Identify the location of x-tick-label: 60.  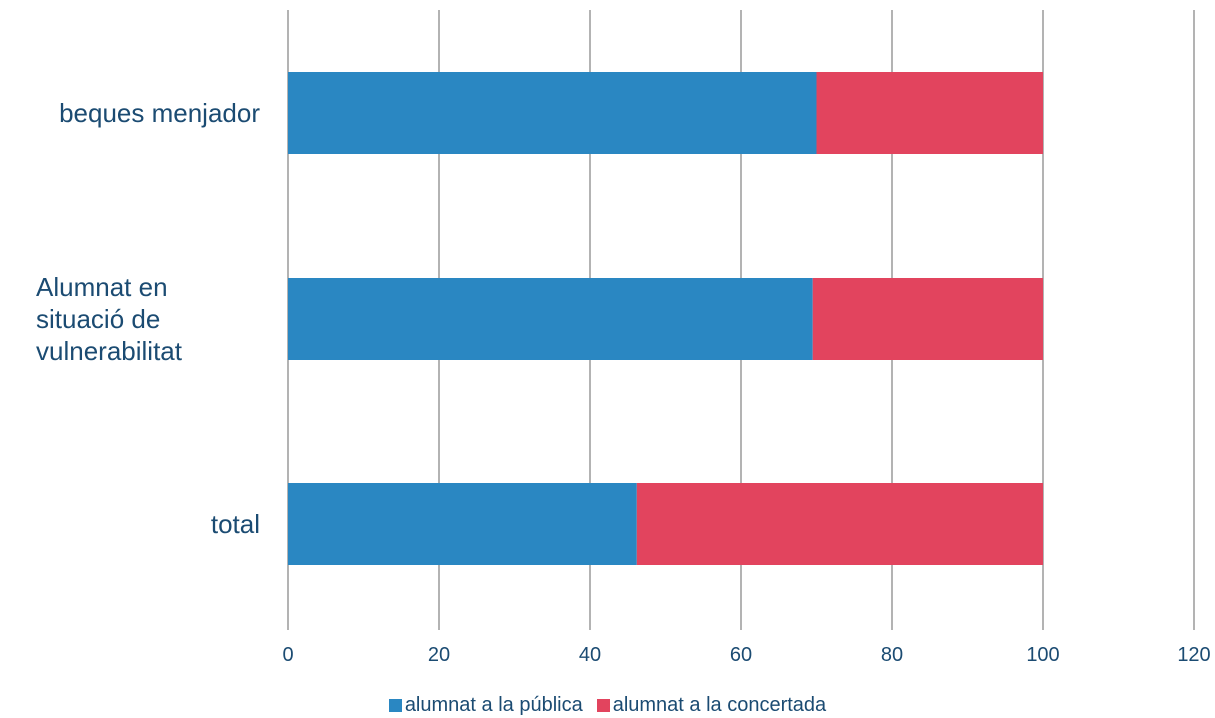
(741, 655).